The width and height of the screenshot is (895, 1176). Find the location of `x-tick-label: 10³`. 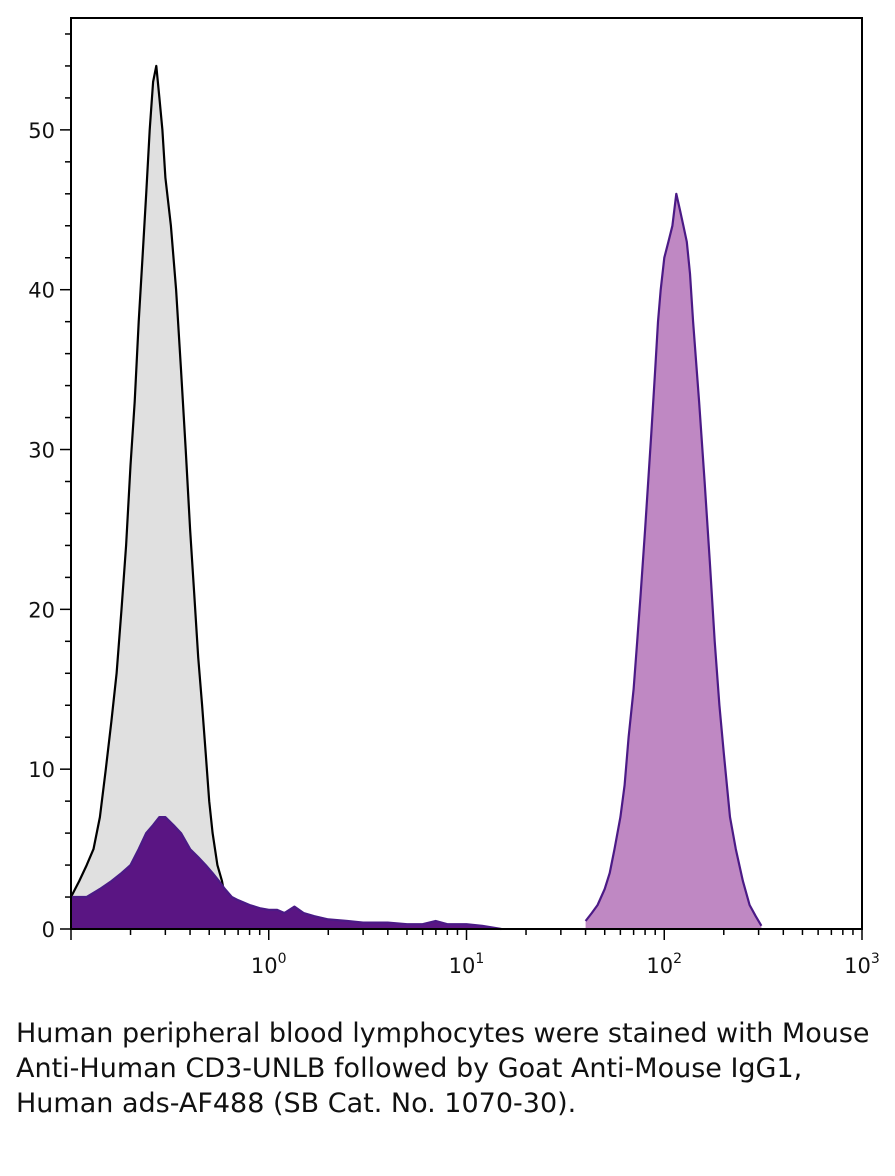

x-tick-label: 10³ is located at coordinates (862, 964).